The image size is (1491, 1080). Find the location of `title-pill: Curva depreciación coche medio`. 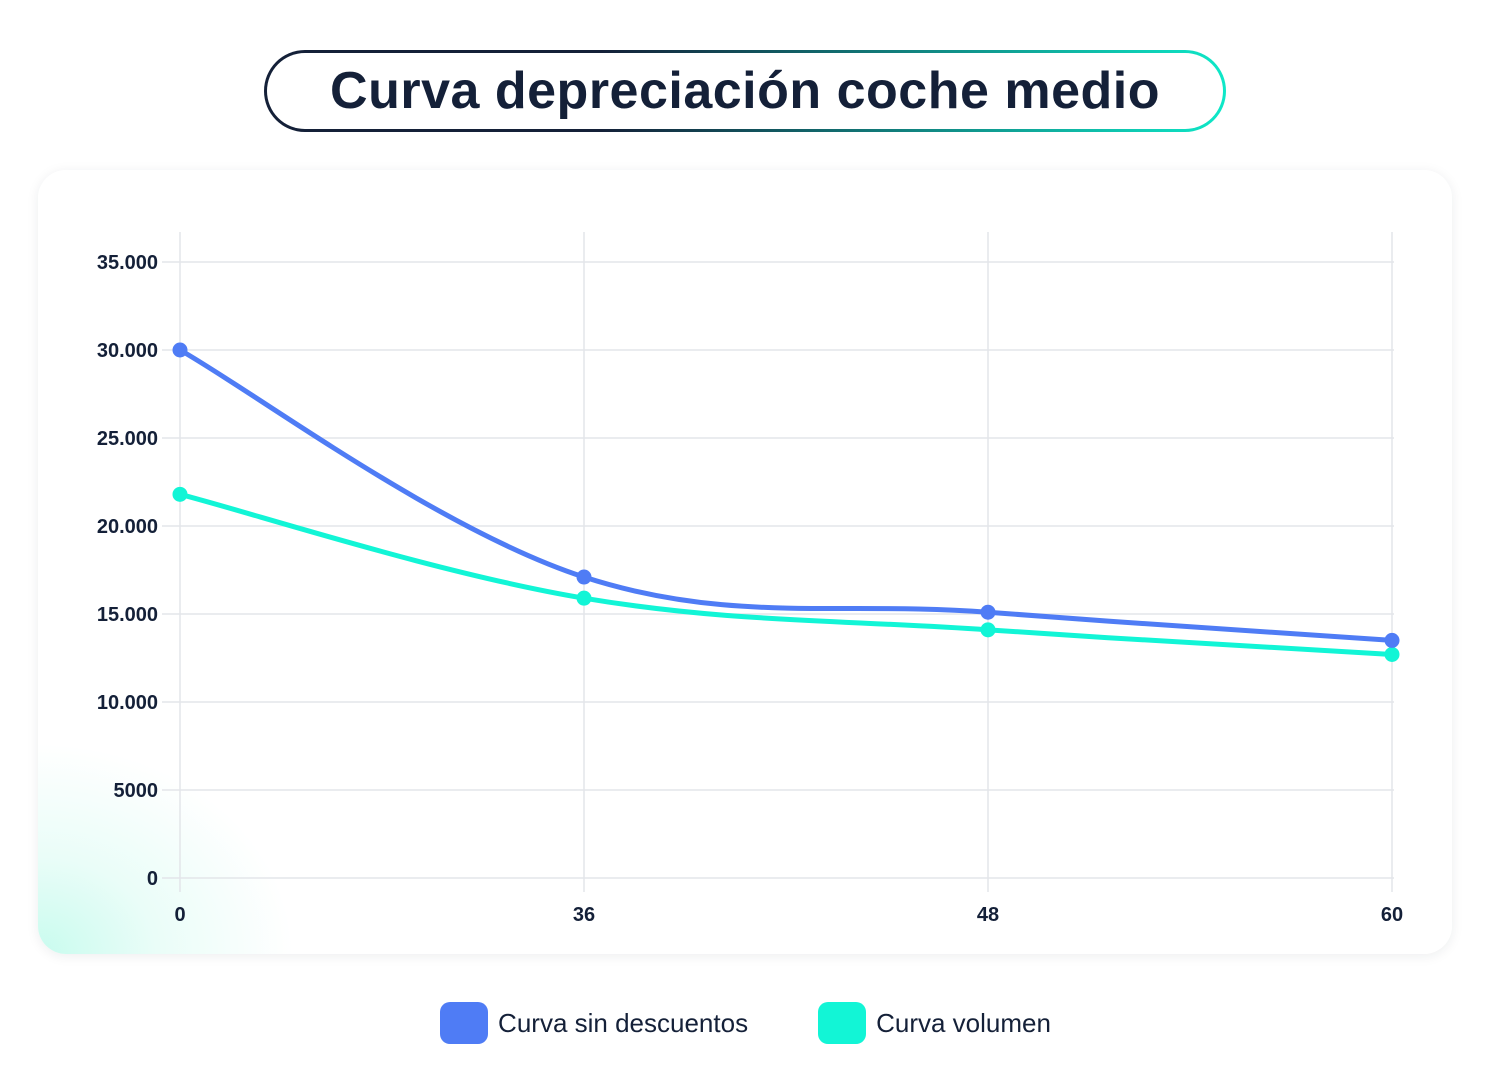

title-pill: Curva depreciación coche medio is located at coordinates (745, 91).